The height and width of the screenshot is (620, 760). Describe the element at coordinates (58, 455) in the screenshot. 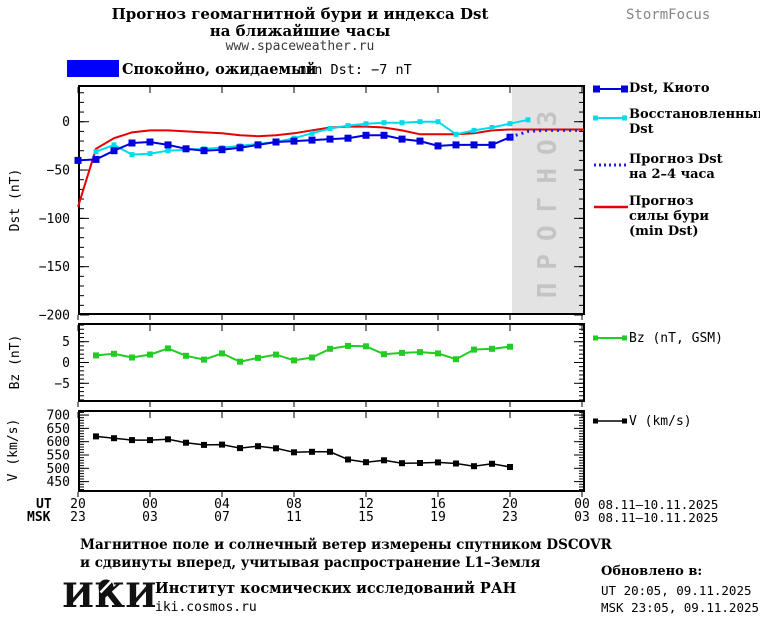

I see `y-tick-label: 550` at that location.